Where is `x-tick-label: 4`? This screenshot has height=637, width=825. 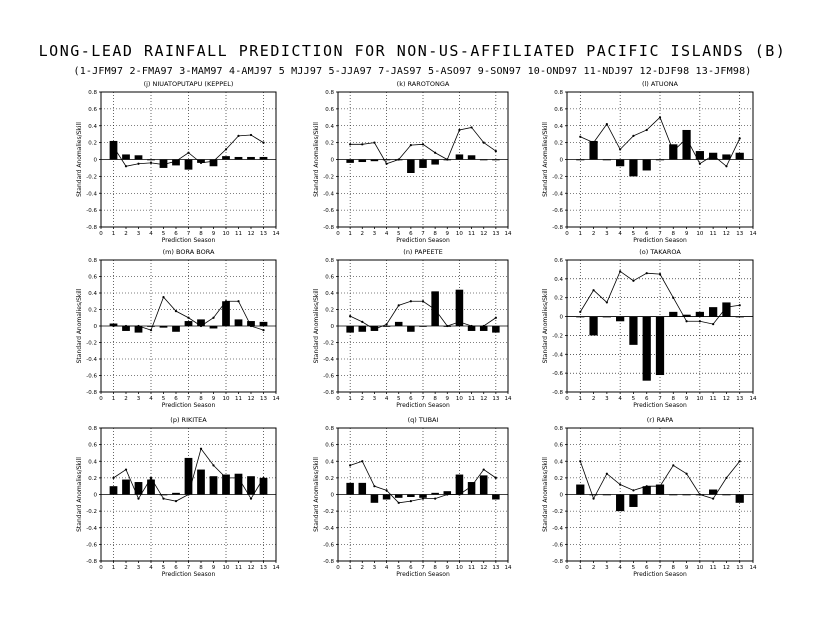
x-tick-label: 4 is located at coordinates (151, 399).